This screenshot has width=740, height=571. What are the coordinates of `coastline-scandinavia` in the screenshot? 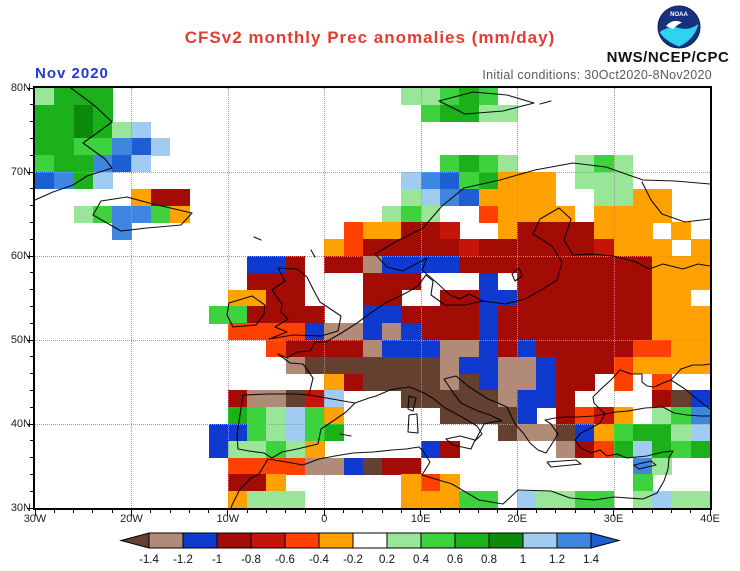 It's located at (542, 233).